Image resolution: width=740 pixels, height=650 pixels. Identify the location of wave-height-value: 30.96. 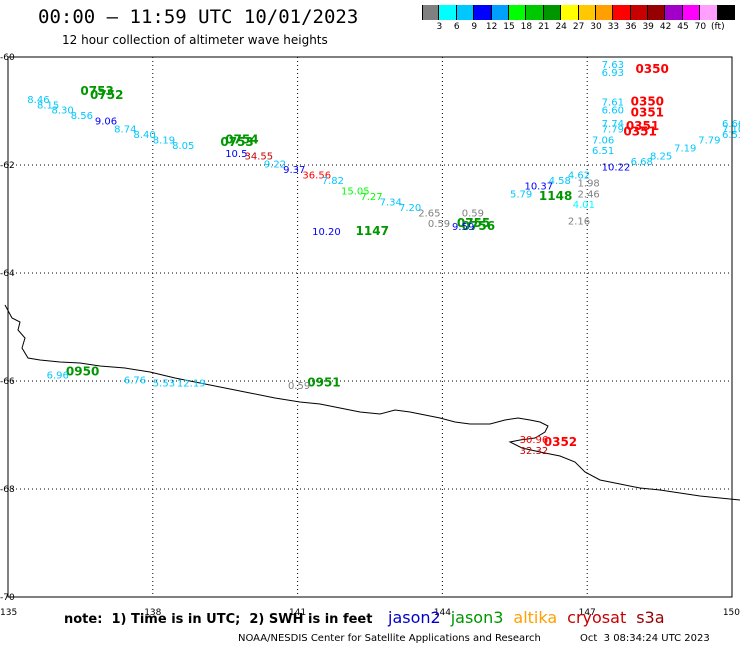
(534, 440).